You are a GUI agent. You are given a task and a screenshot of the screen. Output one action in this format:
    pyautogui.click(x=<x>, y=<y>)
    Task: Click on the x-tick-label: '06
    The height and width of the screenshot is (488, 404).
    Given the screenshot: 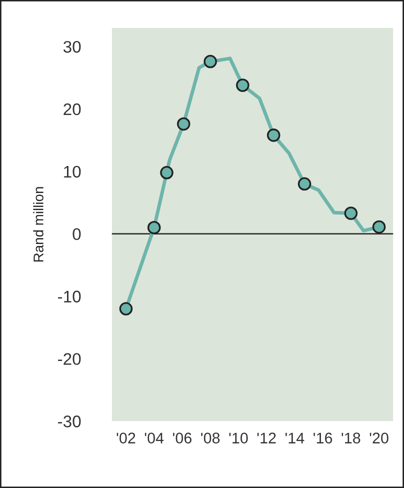 What is the action you would take?
    pyautogui.click(x=182, y=438)
    